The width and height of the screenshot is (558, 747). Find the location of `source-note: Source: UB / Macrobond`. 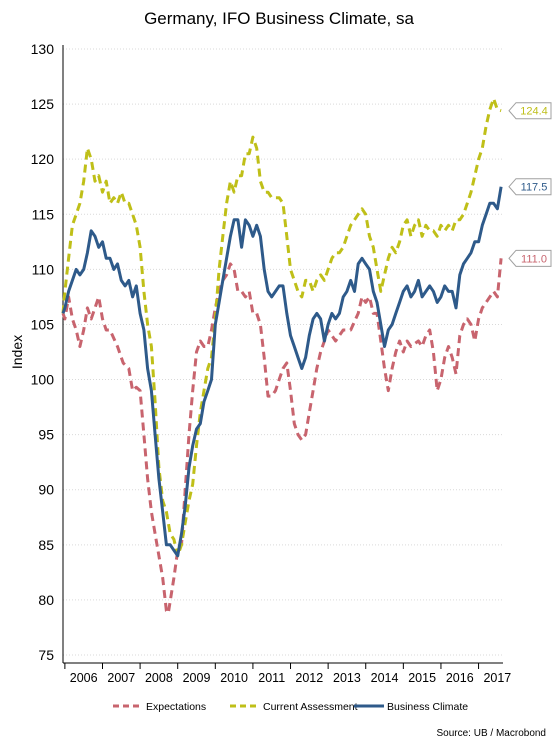

source-note: Source: UB / Macrobond is located at coordinates (492, 733).